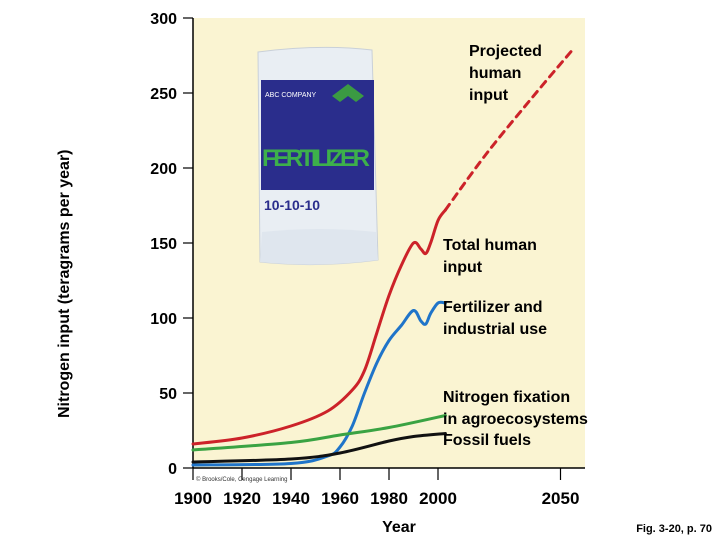  What do you see at coordinates (489, 95) in the screenshot?
I see `annotation-projected-3: input` at bounding box center [489, 95].